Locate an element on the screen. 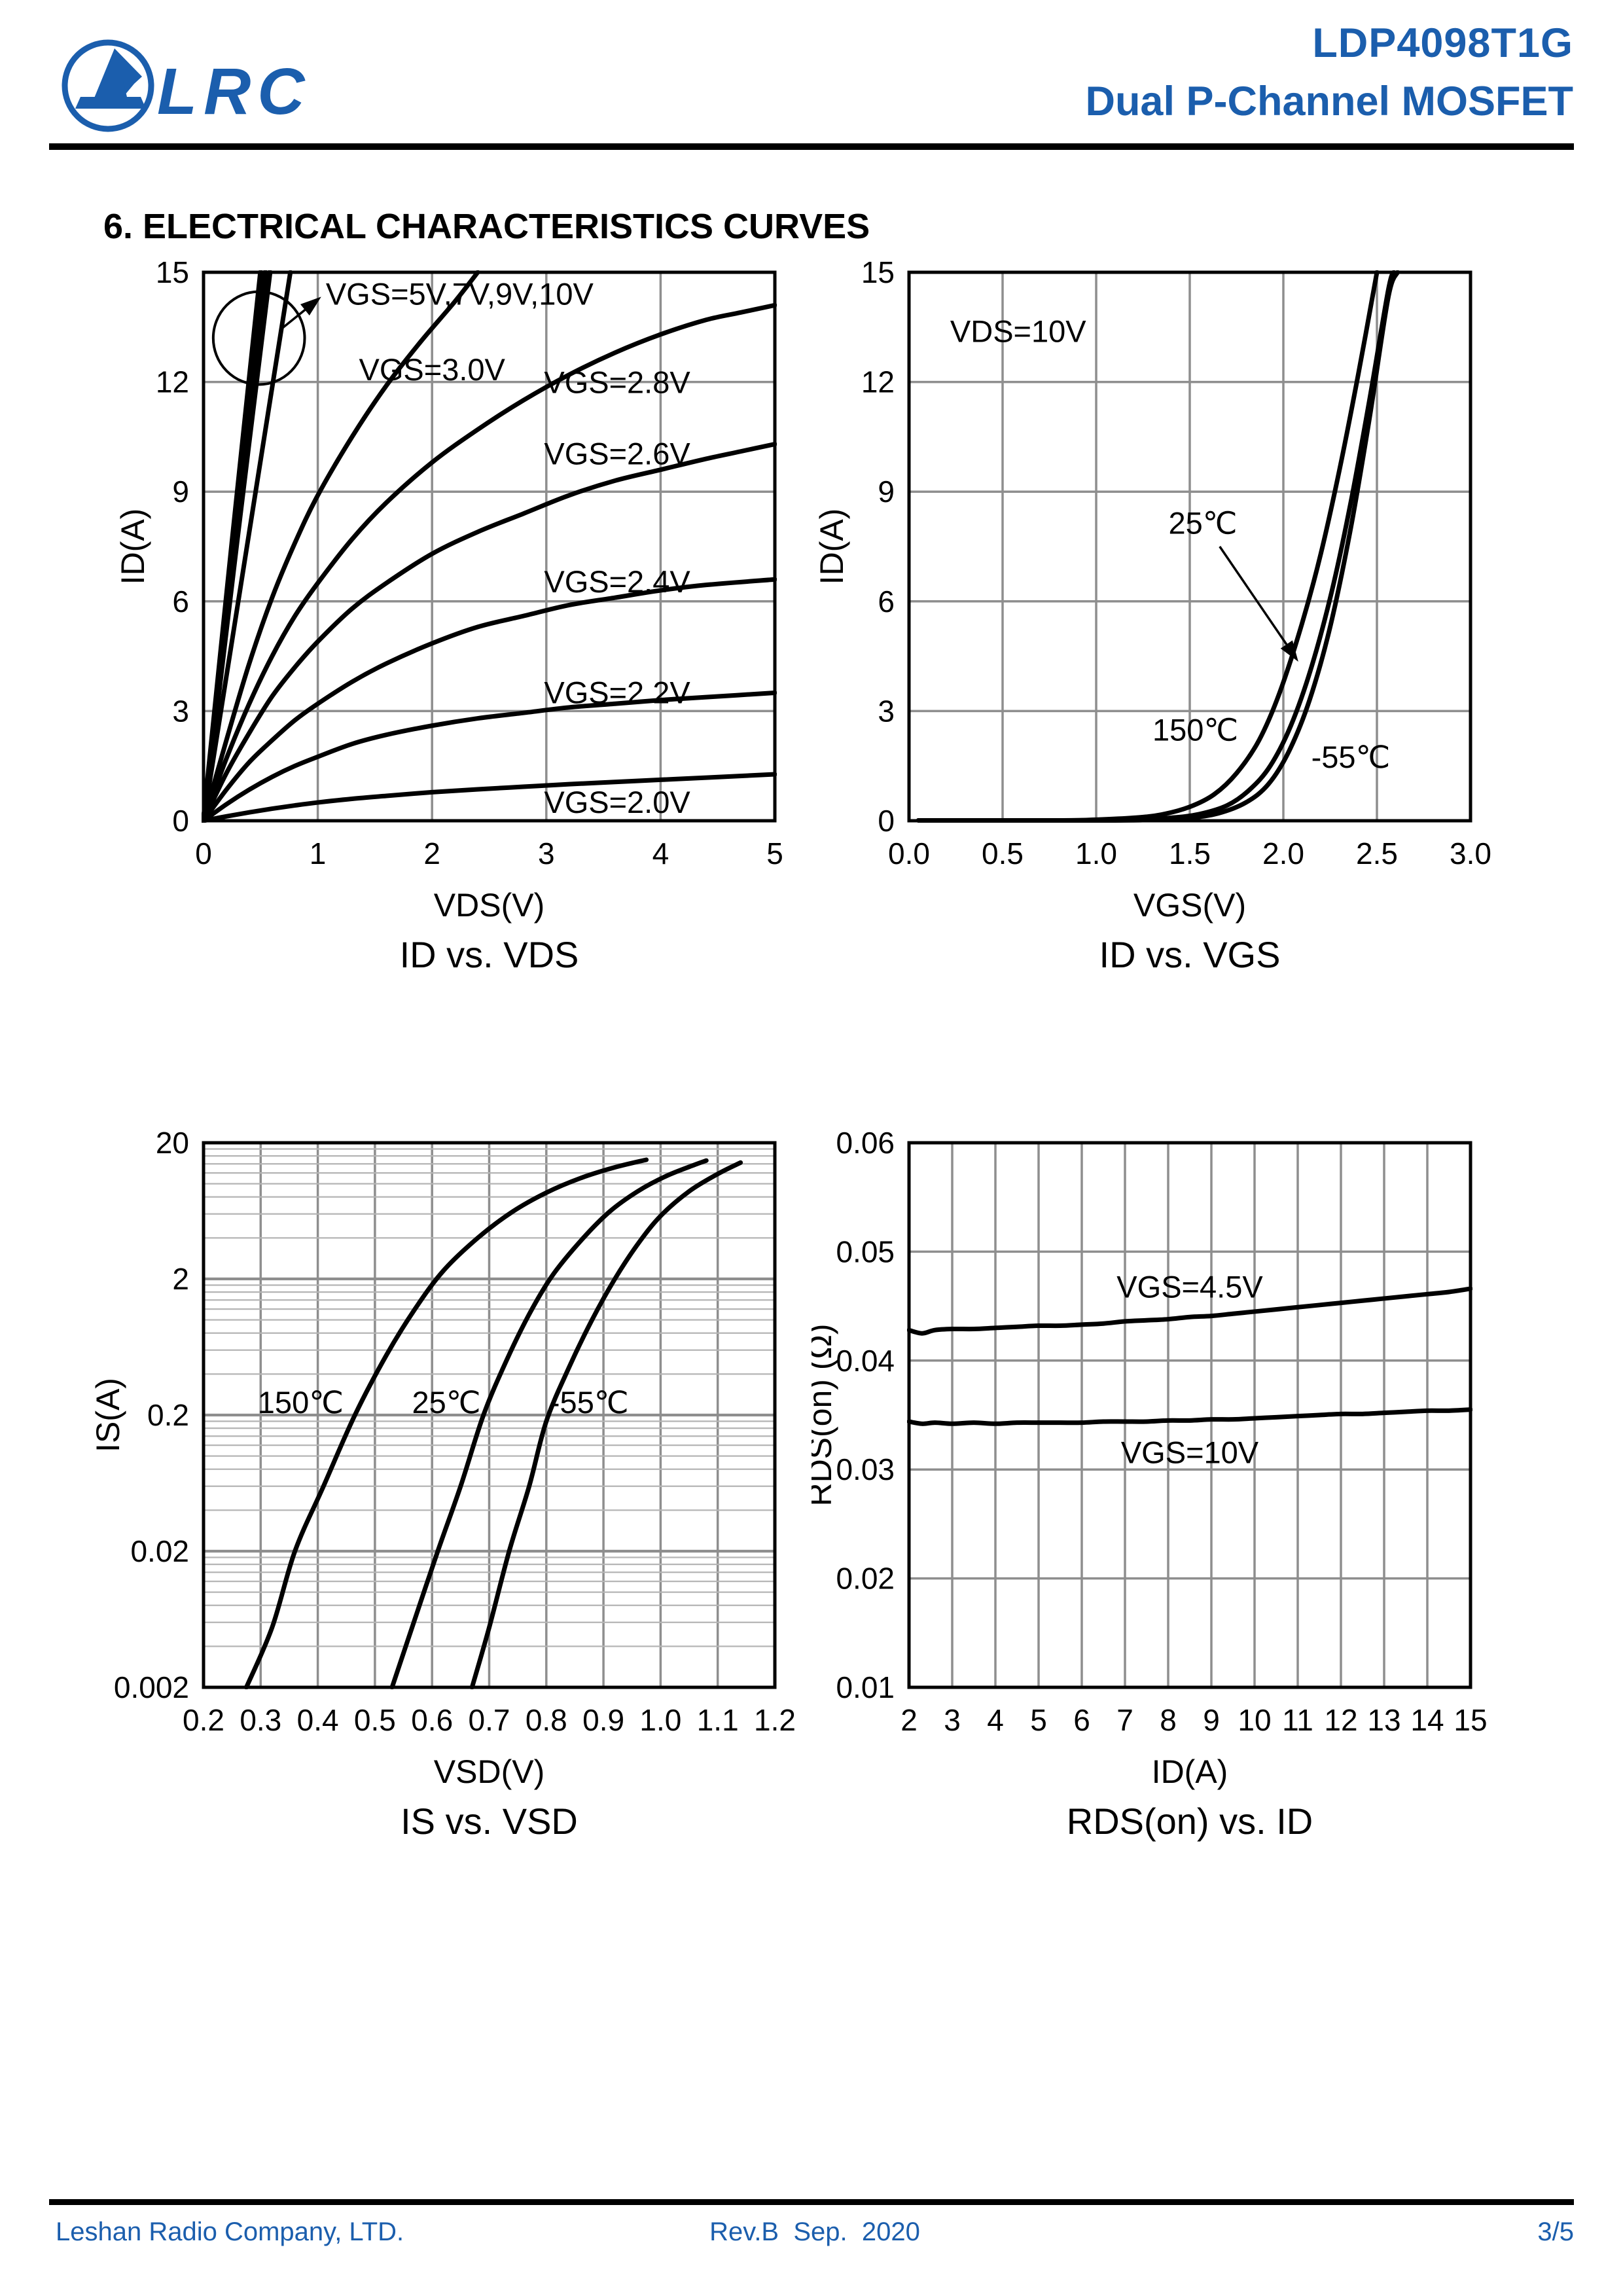 The image size is (1623, 2296). footer-revision: Rev.B Sep. 2020 is located at coordinates (815, 2231).